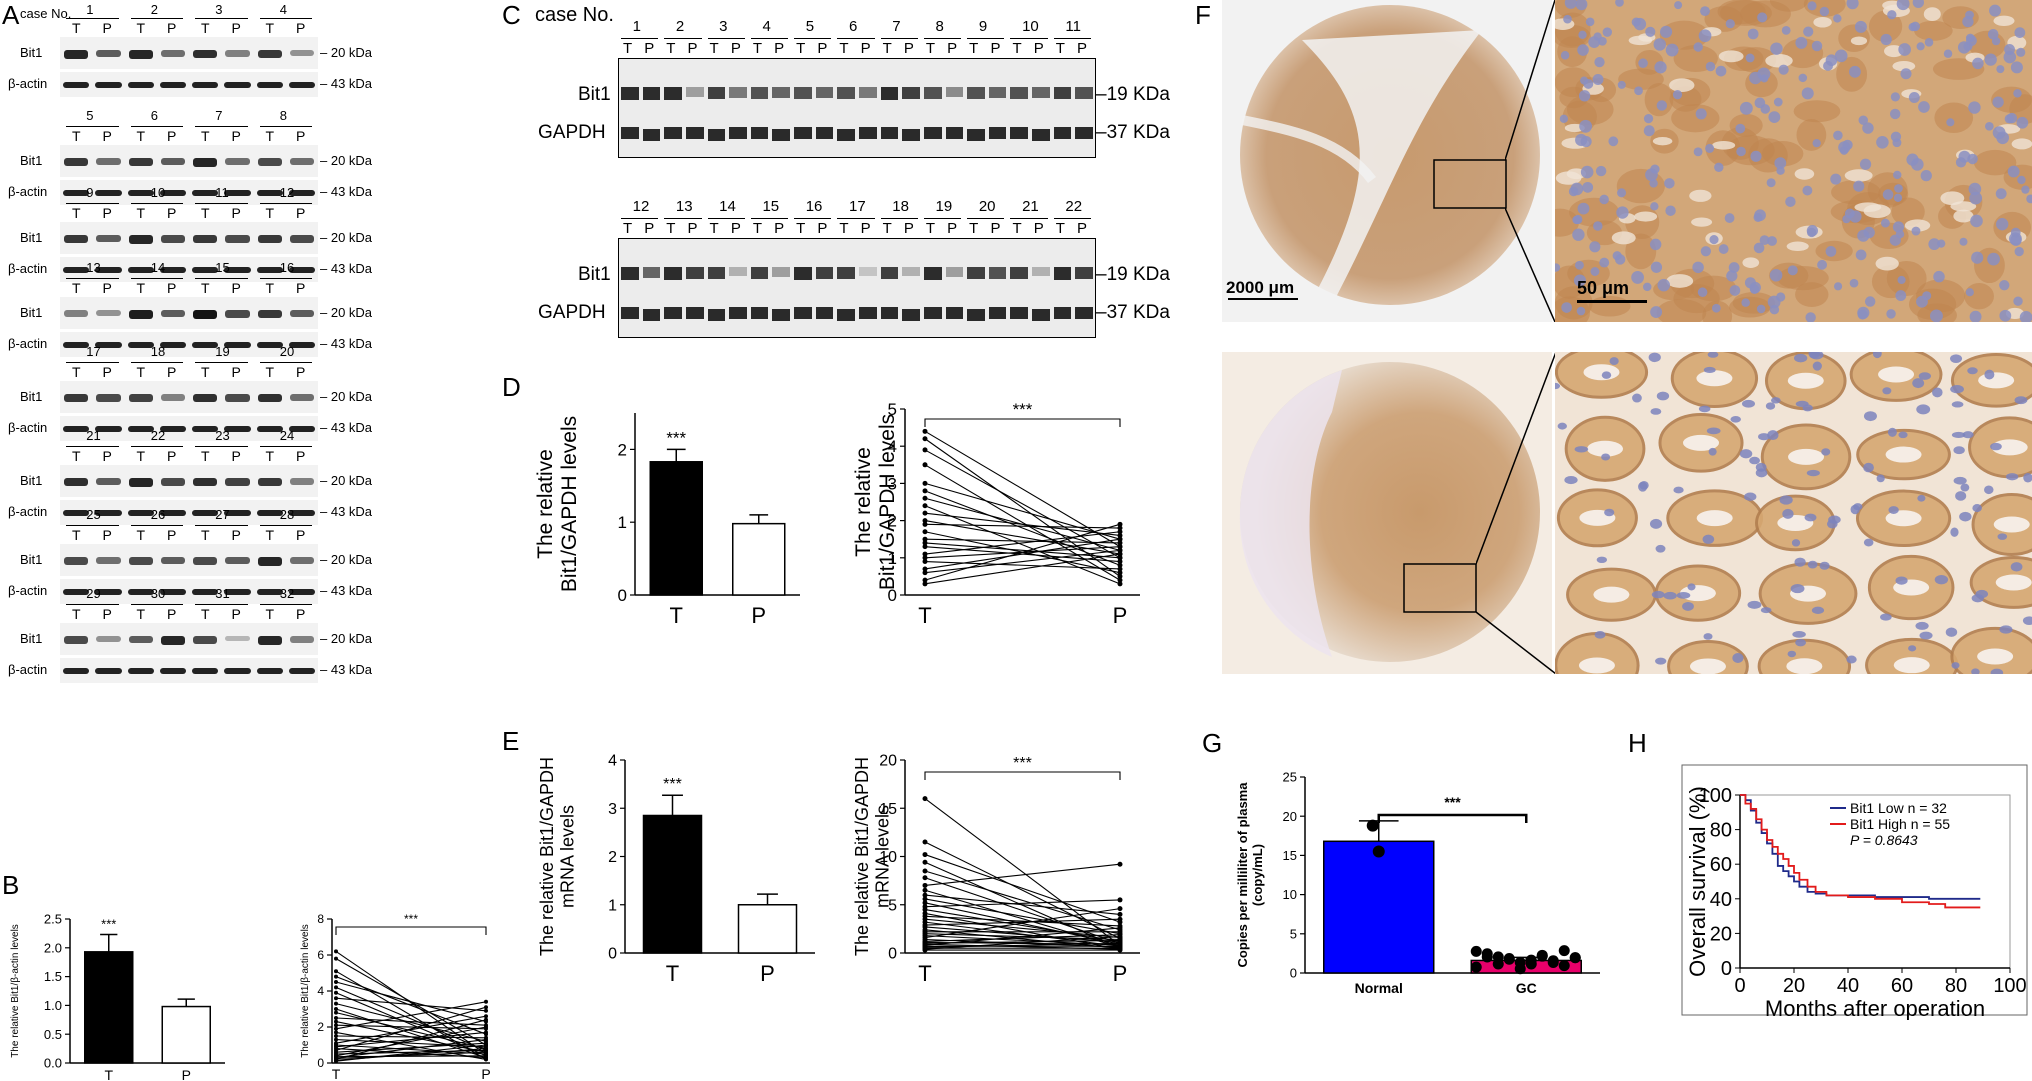 The width and height of the screenshot is (2032, 1081). I want to click on tissue-core-top-container: 2000 μm, so click(1387, 161).